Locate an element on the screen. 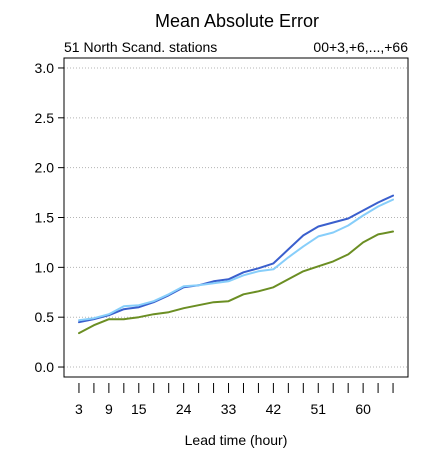 The image size is (428, 459). x-tick-label: 15 is located at coordinates (139, 409).